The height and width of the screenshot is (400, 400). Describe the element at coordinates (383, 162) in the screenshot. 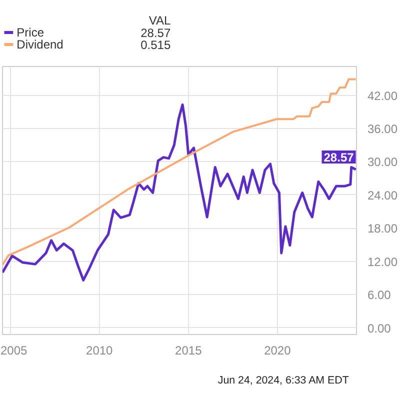

I see `y-tick-label: 30.00` at that location.